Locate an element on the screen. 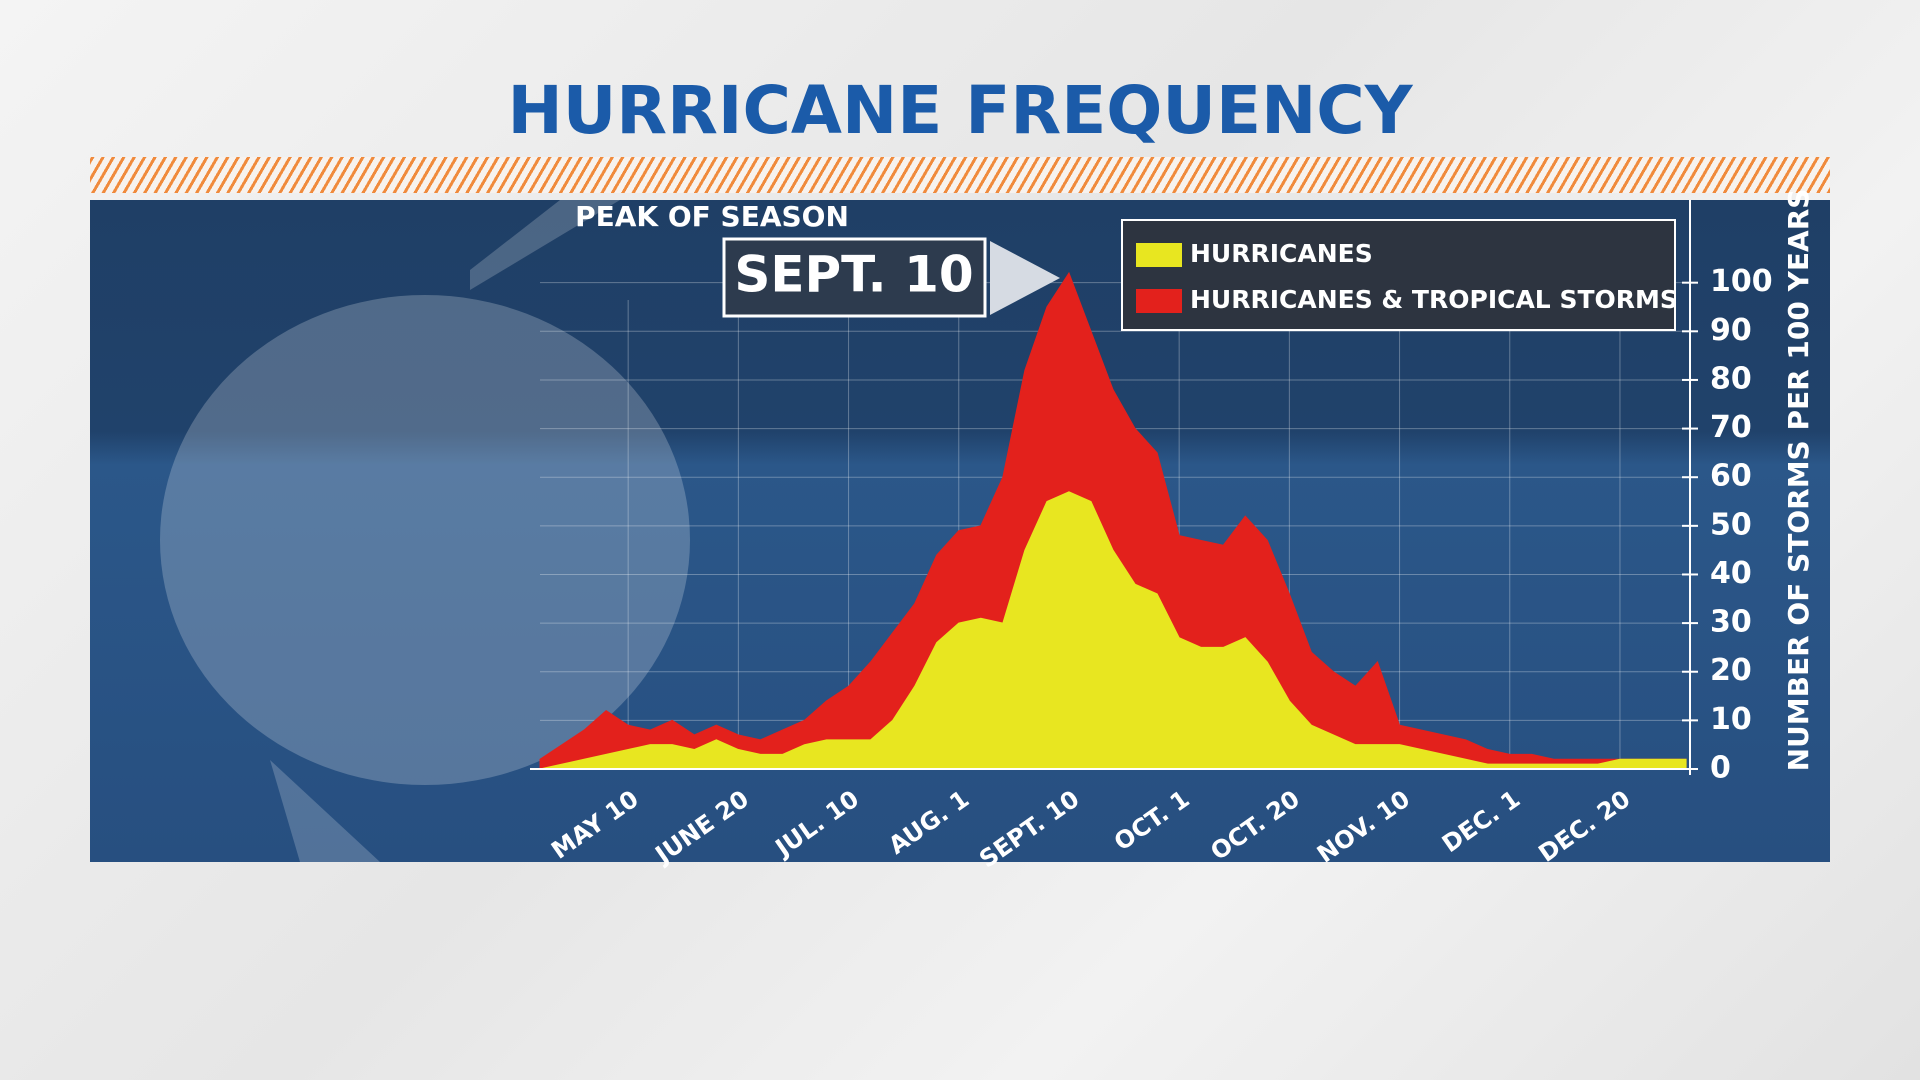 Image resolution: width=1920 pixels, height=1080 pixels. y-tick-label: 10 is located at coordinates (1731, 719).